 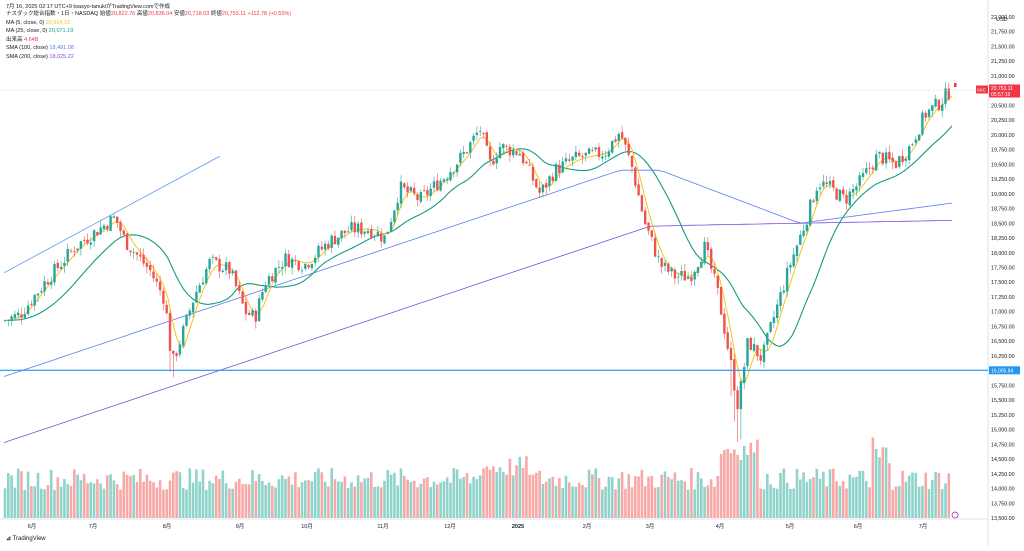 I want to click on price-tick-label: 19,000.00, so click(x=1003, y=195).